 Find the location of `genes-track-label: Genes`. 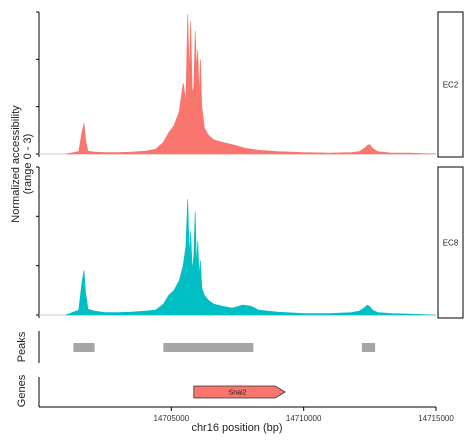

genes-track-label: Genes is located at coordinates (22, 390).